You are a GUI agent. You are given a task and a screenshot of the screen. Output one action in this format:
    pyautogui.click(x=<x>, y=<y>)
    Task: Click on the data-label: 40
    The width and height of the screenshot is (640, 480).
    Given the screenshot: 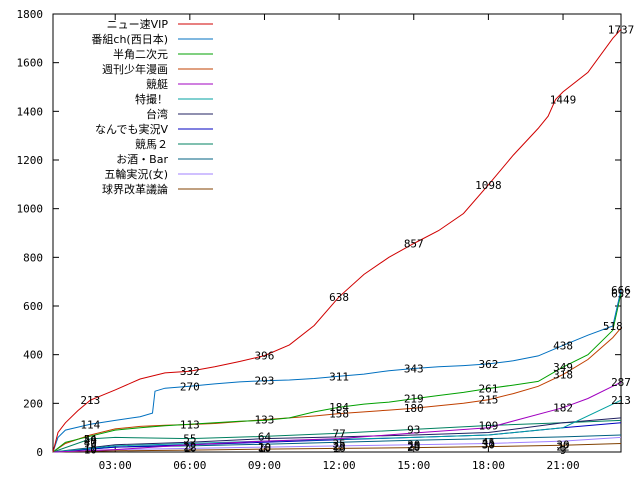 What is the action you would take?
    pyautogui.click(x=90, y=442)
    